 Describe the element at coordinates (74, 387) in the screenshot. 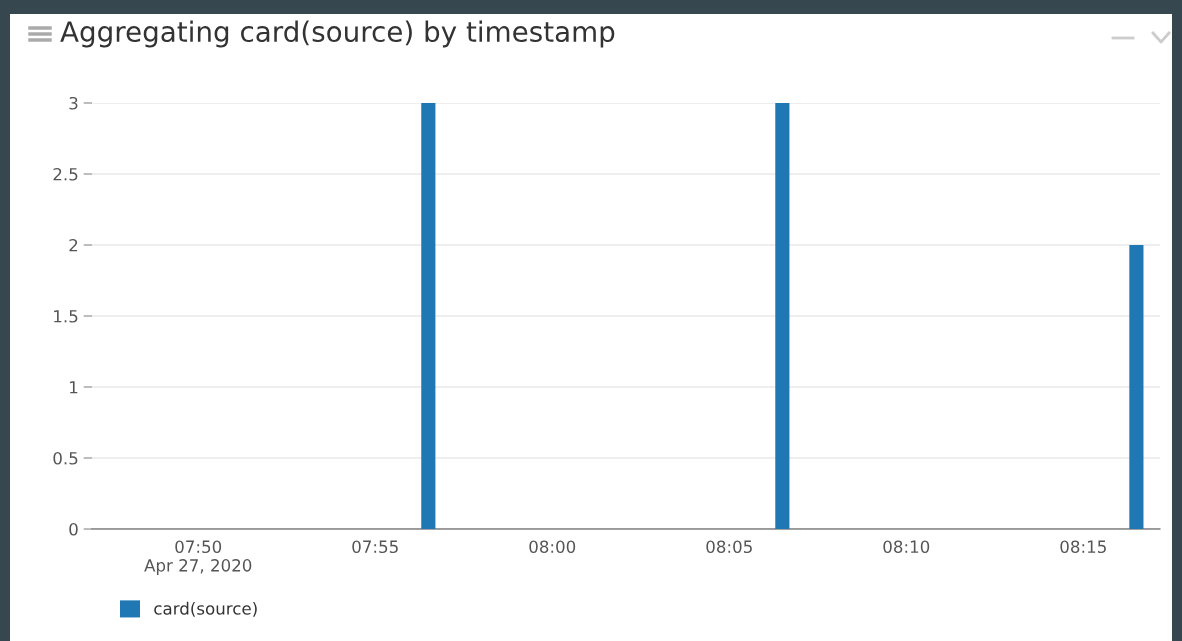

I see `y-tick-label: 1` at that location.